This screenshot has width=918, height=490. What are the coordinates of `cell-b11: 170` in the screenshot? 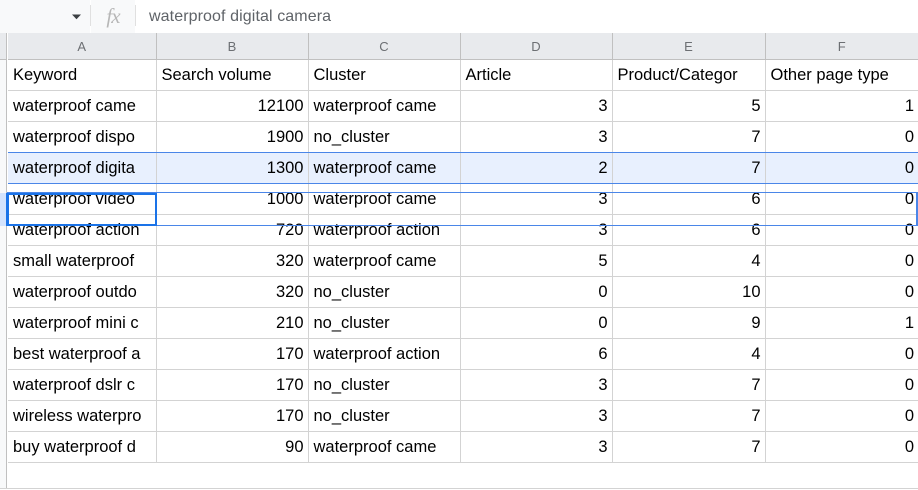 It's located at (232, 385).